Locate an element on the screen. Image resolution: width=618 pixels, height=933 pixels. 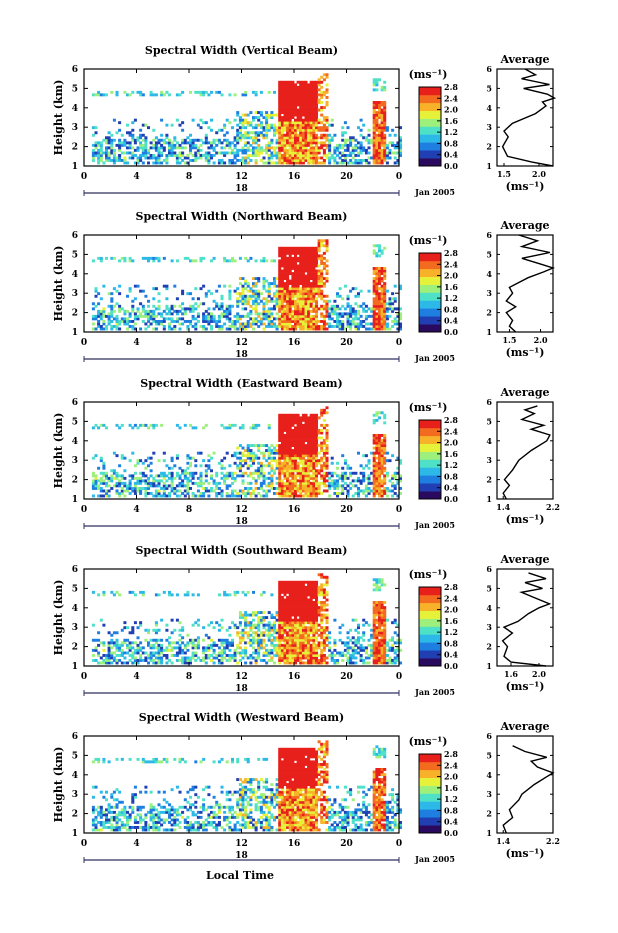
average-x-label: (ms⁻¹) is located at coordinates (525, 519).